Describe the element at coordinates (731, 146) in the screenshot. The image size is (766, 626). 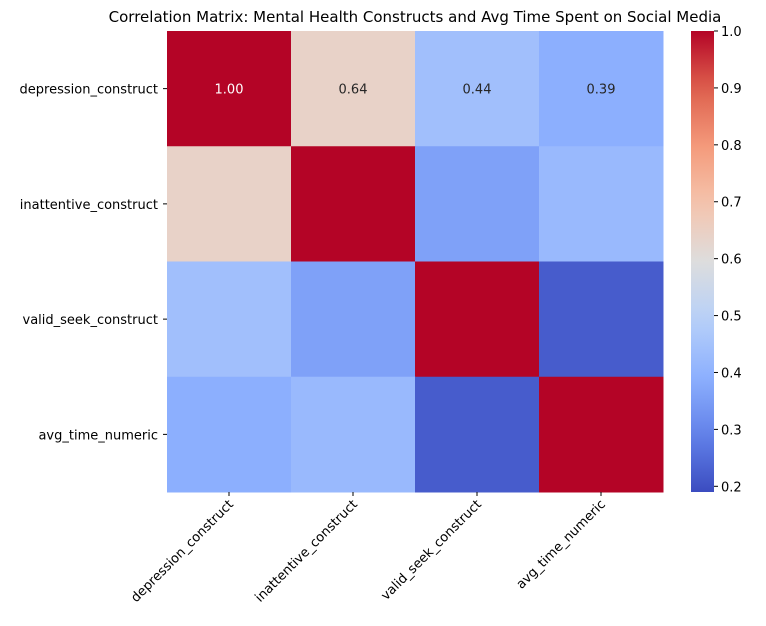
I see `colorbar-tick-label: 0.8` at that location.